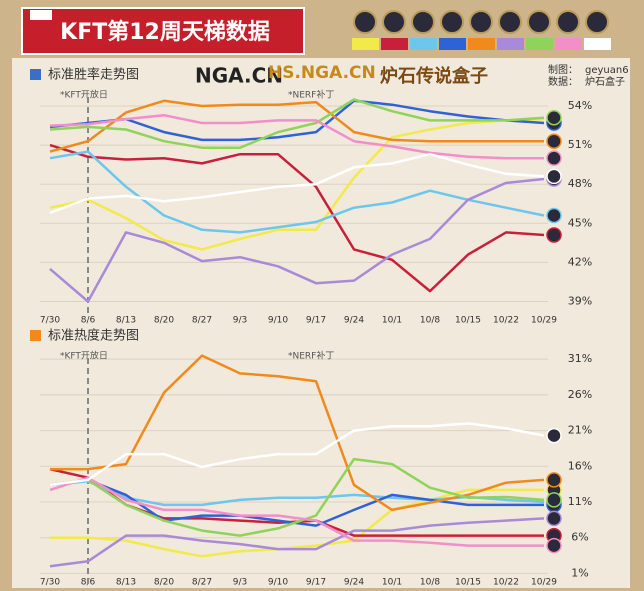 This screenshot has width=644, height=591. What do you see at coordinates (580, 261) in the screenshot?
I see `y-tick-label: 42%` at bounding box center [580, 261].